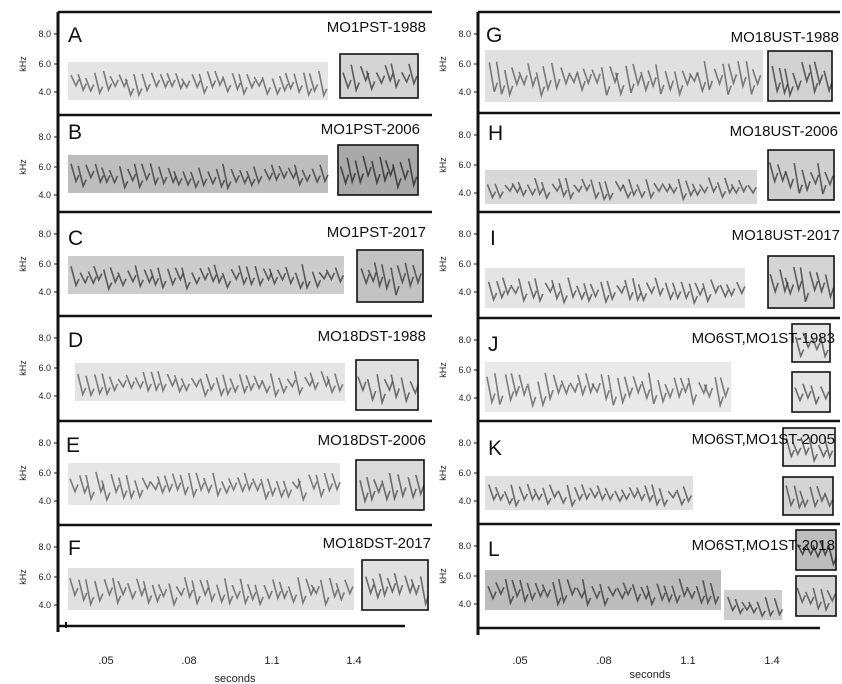 The height and width of the screenshot is (684, 842). I want to click on x-tick-label: 1.1, so click(687, 661).